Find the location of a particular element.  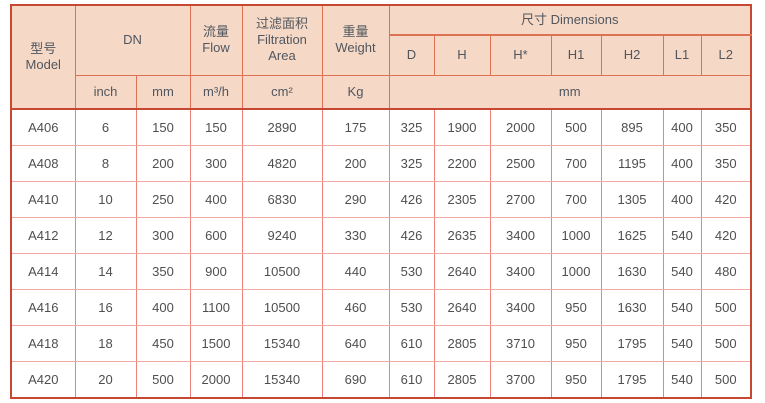

value-cell: 3700 is located at coordinates (520, 380).